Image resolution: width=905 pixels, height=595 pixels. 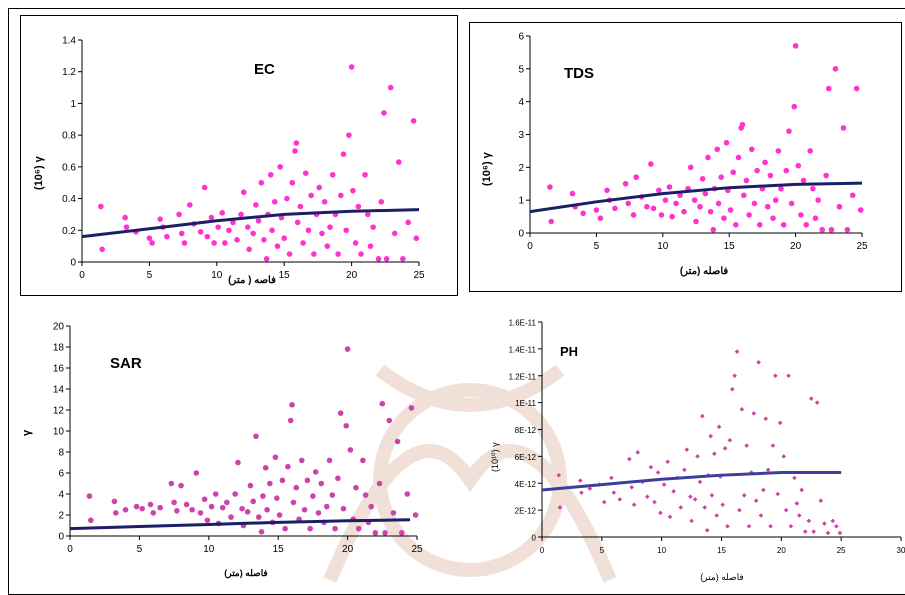 I want to click on y-tick-label: 1, so click(x=73, y=104).